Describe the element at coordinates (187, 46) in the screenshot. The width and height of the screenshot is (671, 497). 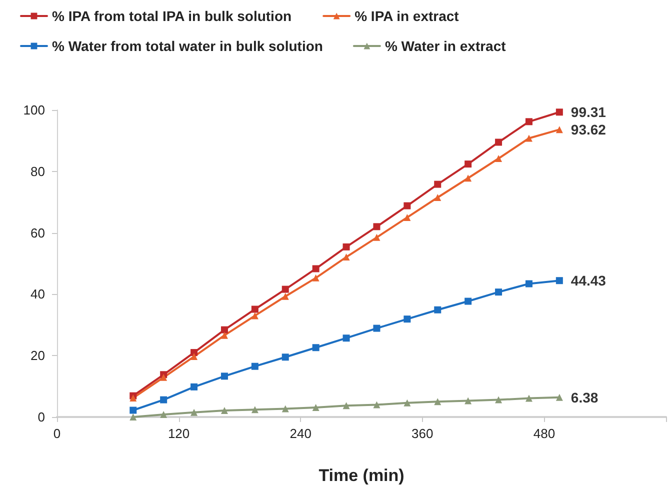
I see `legend-label: % Water from total water in bulk solution` at that location.